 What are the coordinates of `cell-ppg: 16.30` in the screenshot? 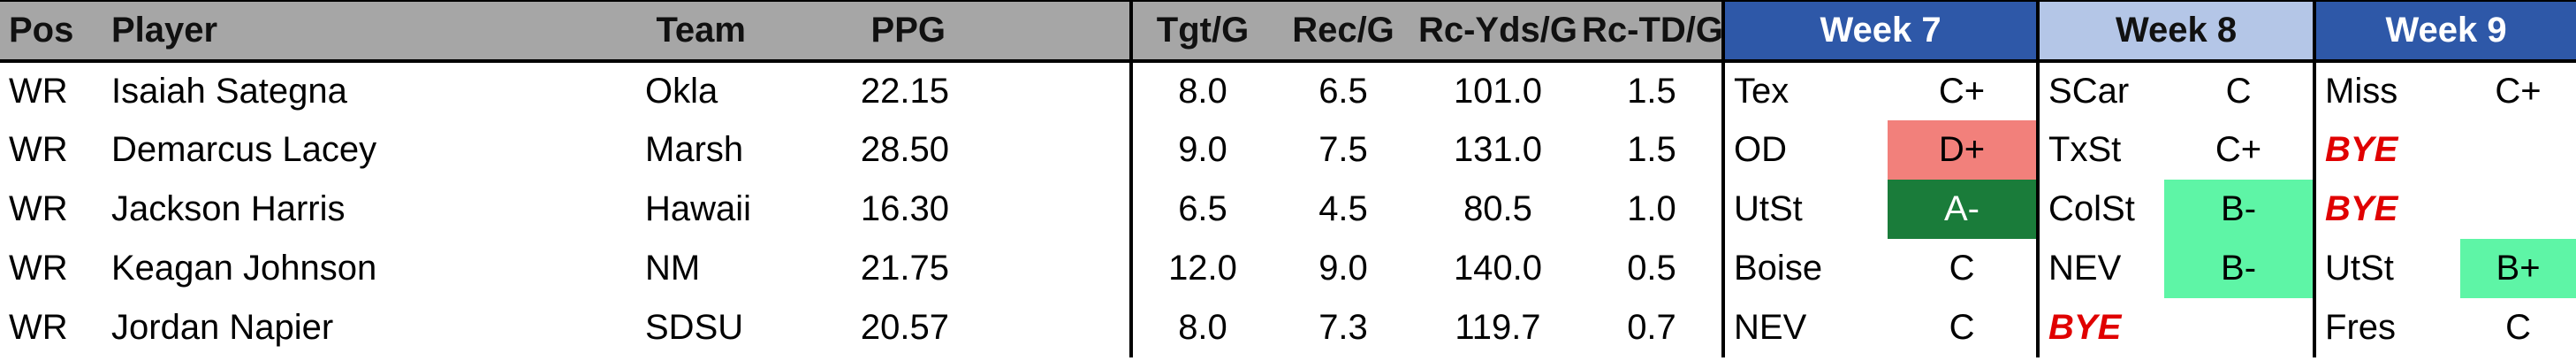 It's located at (904, 209).